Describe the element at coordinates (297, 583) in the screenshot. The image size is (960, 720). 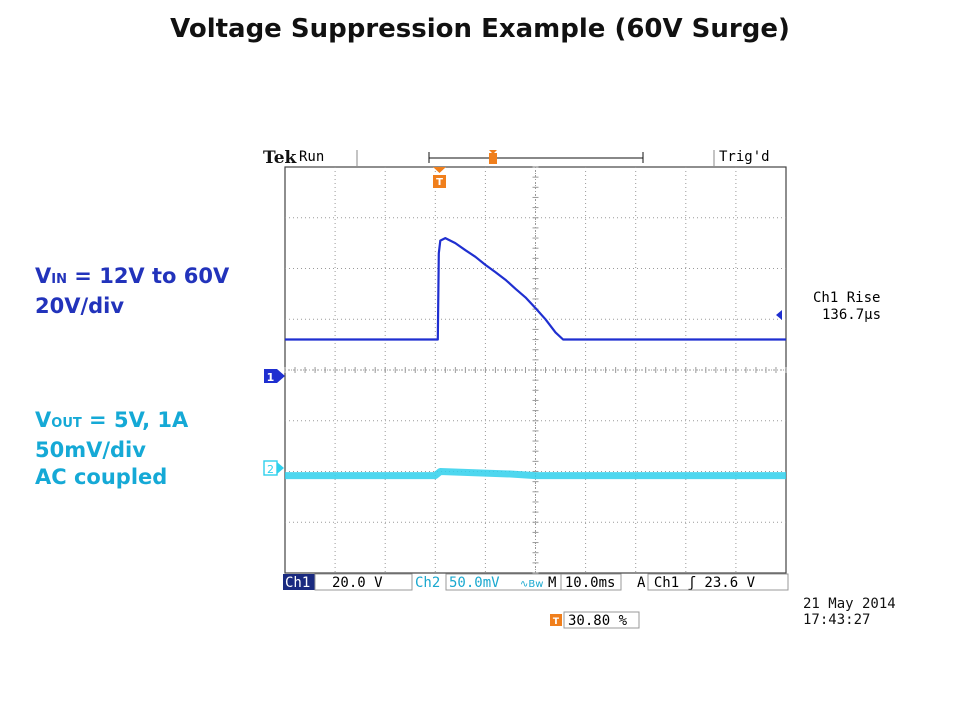
I see `ch1-label: Ch1` at that location.